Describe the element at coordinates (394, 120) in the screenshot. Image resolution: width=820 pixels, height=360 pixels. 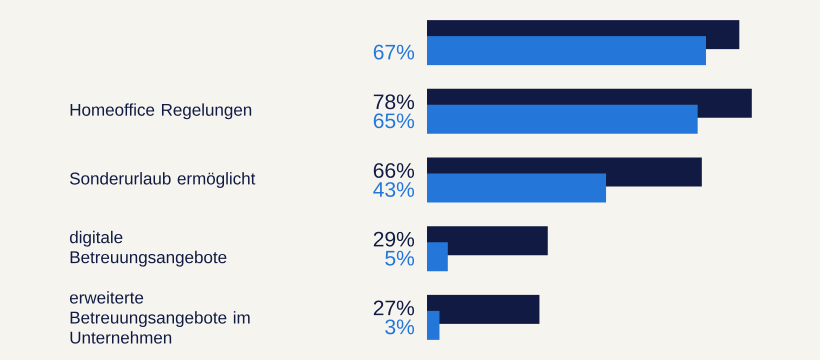
I see `data-label: 65%` at that location.